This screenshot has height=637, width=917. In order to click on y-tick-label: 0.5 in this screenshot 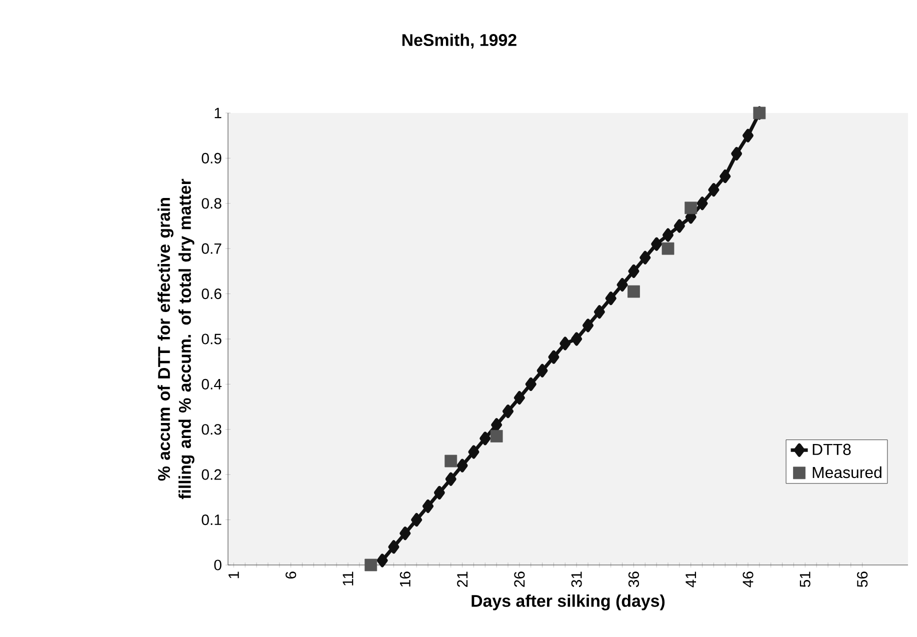, I will do `click(212, 339)`.